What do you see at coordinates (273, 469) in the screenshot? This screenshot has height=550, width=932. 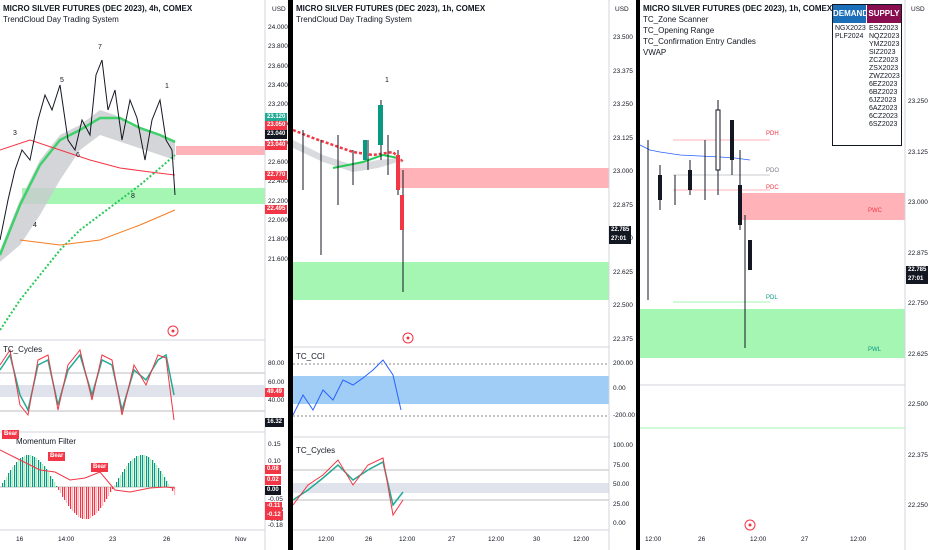 I see `sub-tag: 0.08` at bounding box center [273, 469].